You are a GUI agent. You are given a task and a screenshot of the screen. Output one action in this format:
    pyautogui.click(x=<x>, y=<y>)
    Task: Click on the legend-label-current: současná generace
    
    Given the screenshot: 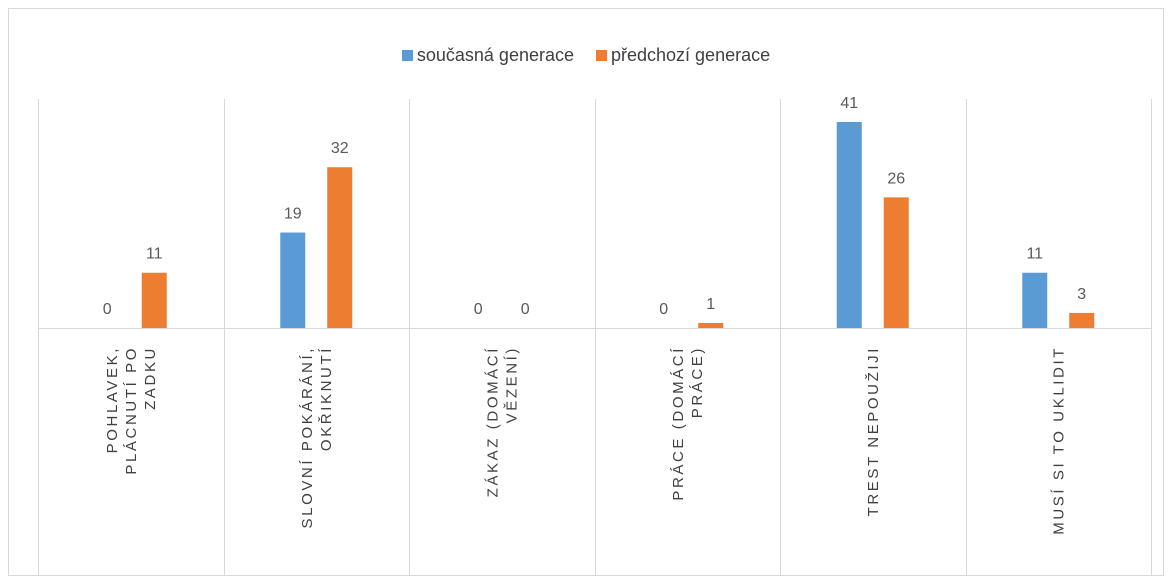 What is the action you would take?
    pyautogui.click(x=495, y=55)
    